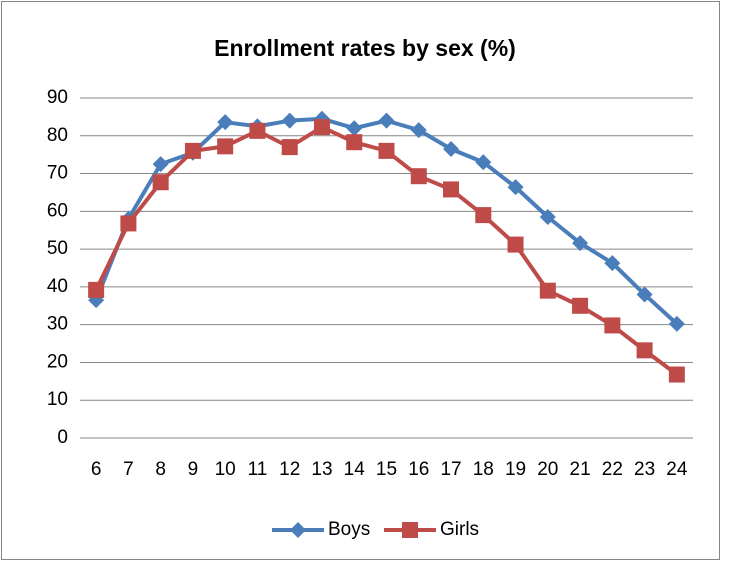  Describe the element at coordinates (57, 135) in the screenshot. I see `y-tick-label: 80` at that location.